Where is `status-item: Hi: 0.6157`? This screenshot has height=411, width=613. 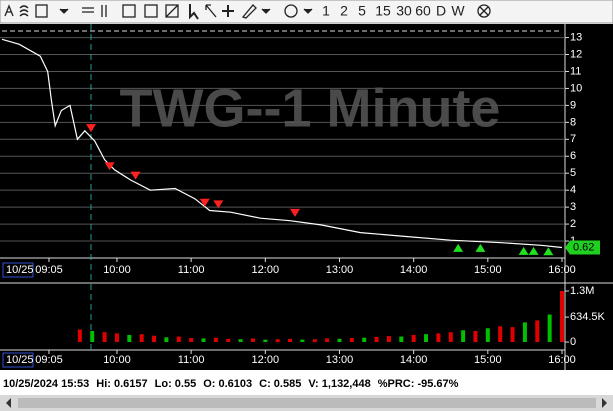 status-item: Hi: 0.6157 is located at coordinates (121, 384).